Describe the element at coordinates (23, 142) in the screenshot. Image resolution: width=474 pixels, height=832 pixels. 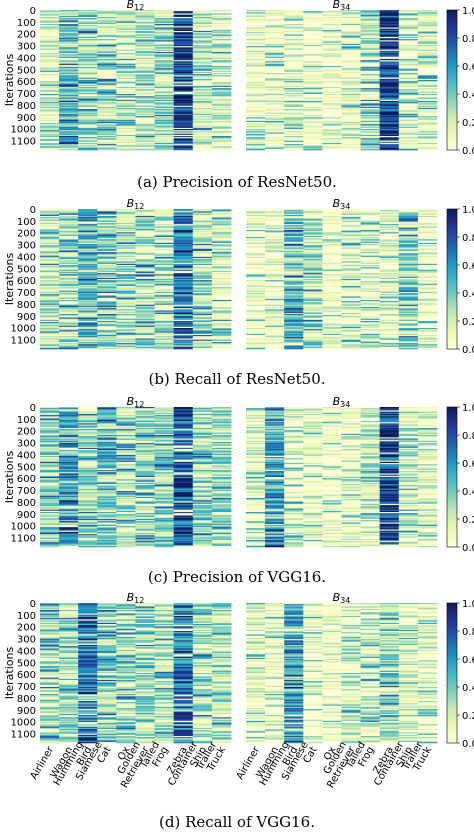
I see `y-tick-label: 1100` at that location.